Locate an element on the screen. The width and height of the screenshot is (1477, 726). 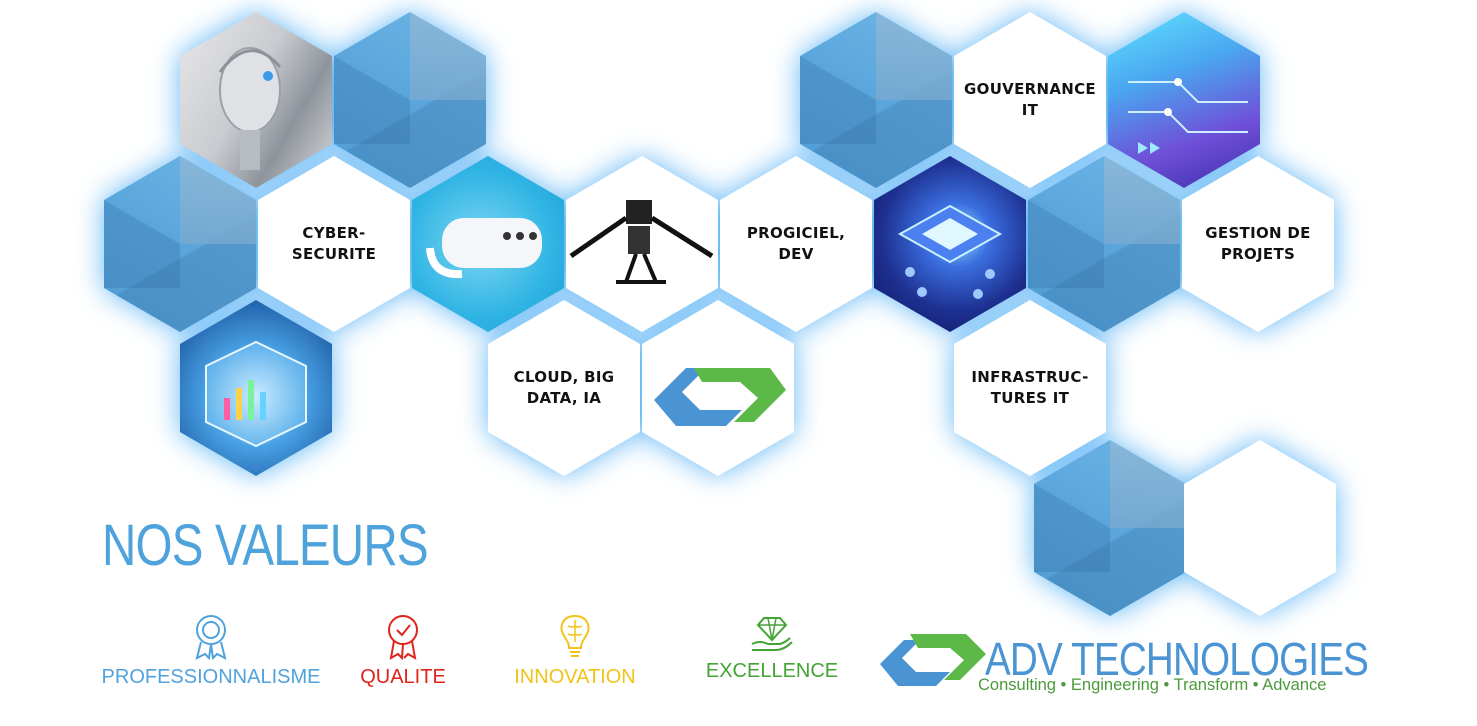
hex-infrastructures-label: INFRASTRUC- TURES IT is located at coordinates (1030, 387).